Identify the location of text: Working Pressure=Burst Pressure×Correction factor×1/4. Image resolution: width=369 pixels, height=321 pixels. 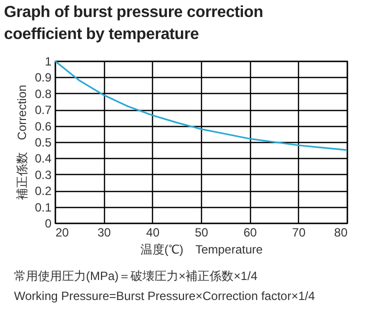
(164, 296).